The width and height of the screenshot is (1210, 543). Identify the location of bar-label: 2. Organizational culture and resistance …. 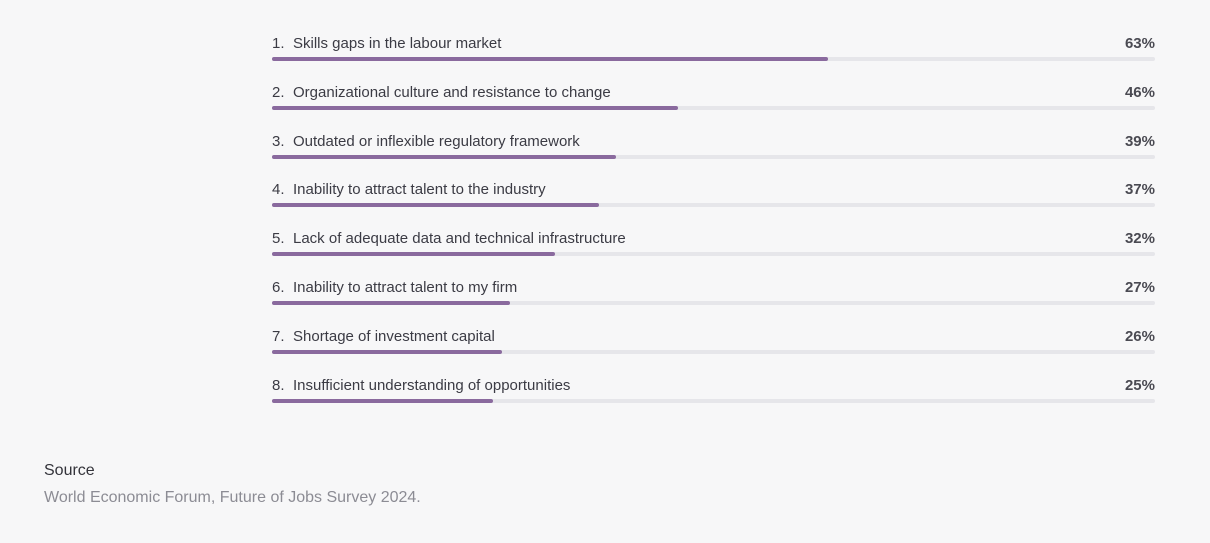
(441, 92).